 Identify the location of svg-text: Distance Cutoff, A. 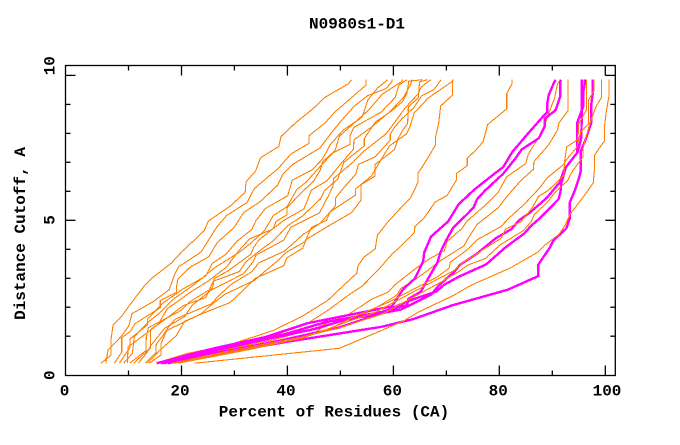
(21, 233).